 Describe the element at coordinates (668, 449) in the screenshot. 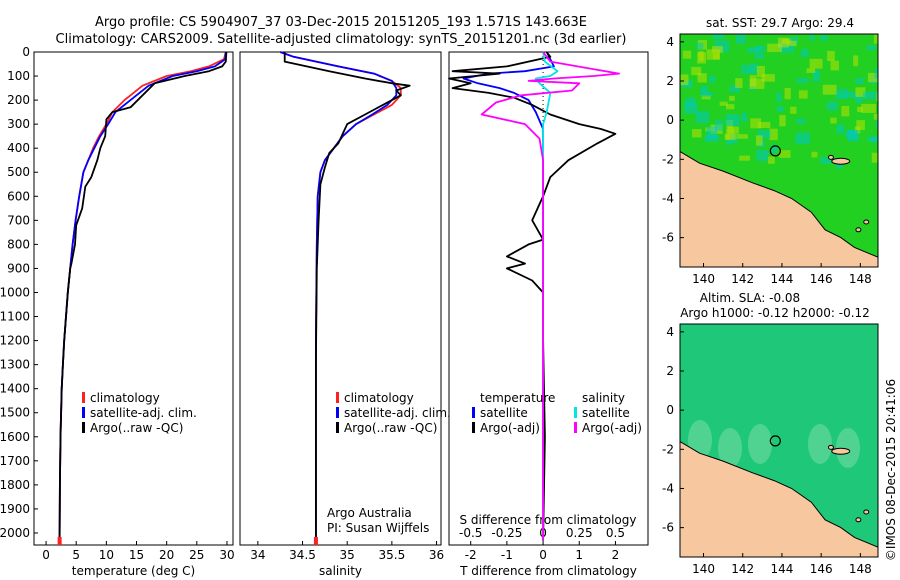

I see `y-tick-label: -2` at that location.